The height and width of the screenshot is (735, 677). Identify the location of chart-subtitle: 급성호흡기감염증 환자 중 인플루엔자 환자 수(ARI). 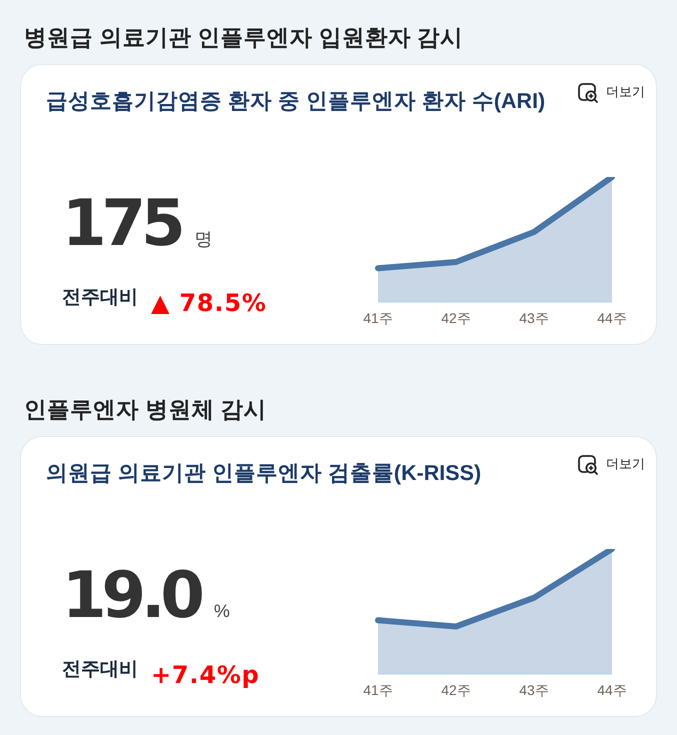
(296, 101).